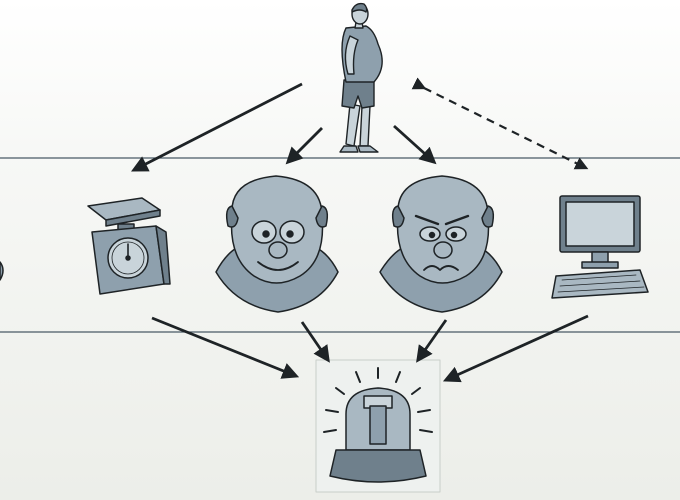 The height and width of the screenshot is (500, 680). I want to click on frowning-man-face-icon, so click(441, 244).